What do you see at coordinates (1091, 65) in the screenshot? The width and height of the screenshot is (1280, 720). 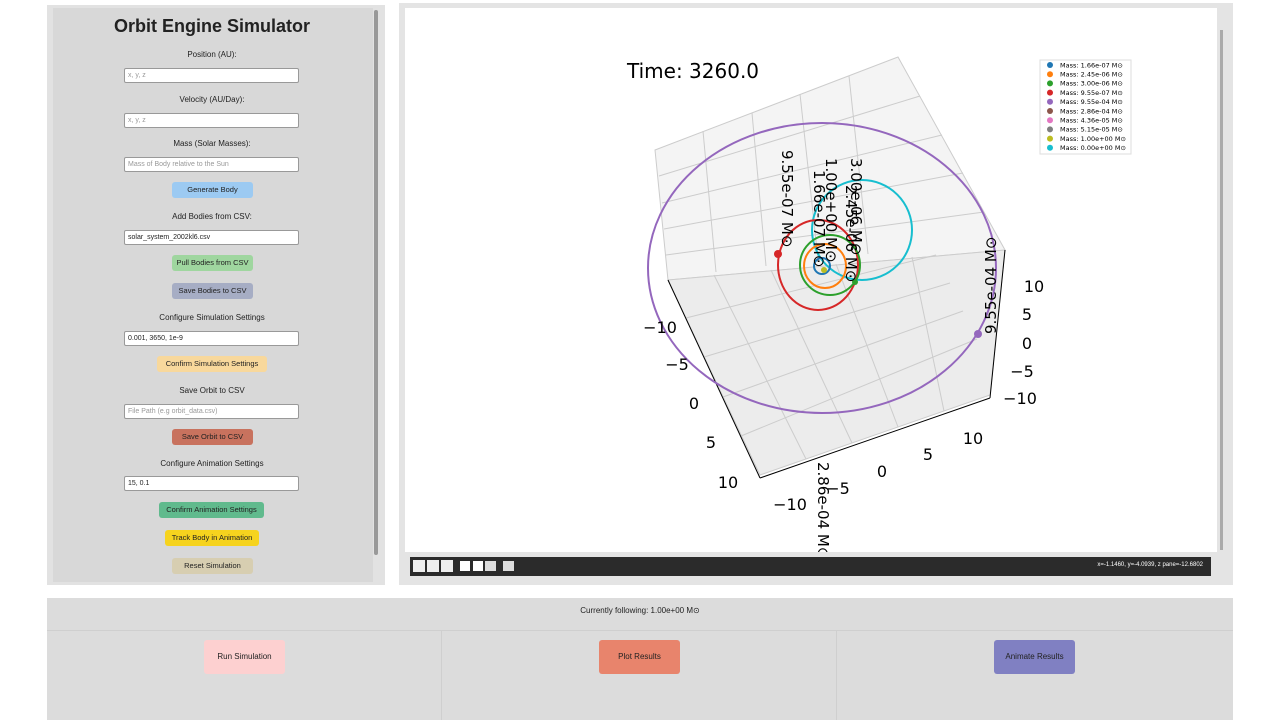 I see `legend-label: Mass: 1.66e-07 M⊙` at bounding box center [1091, 65].